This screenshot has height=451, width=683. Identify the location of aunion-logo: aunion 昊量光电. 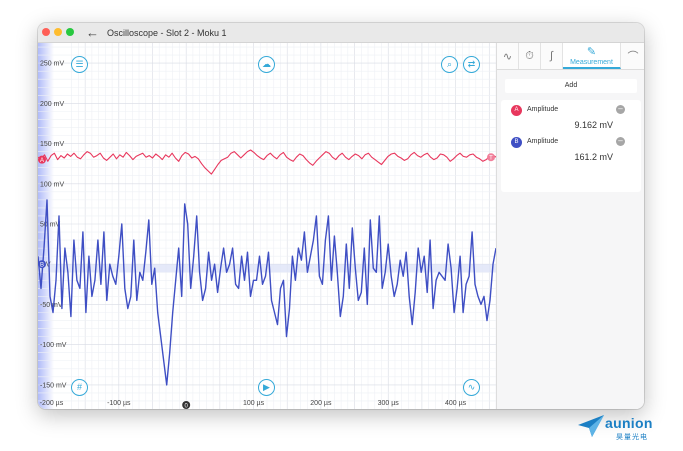
(629, 428).